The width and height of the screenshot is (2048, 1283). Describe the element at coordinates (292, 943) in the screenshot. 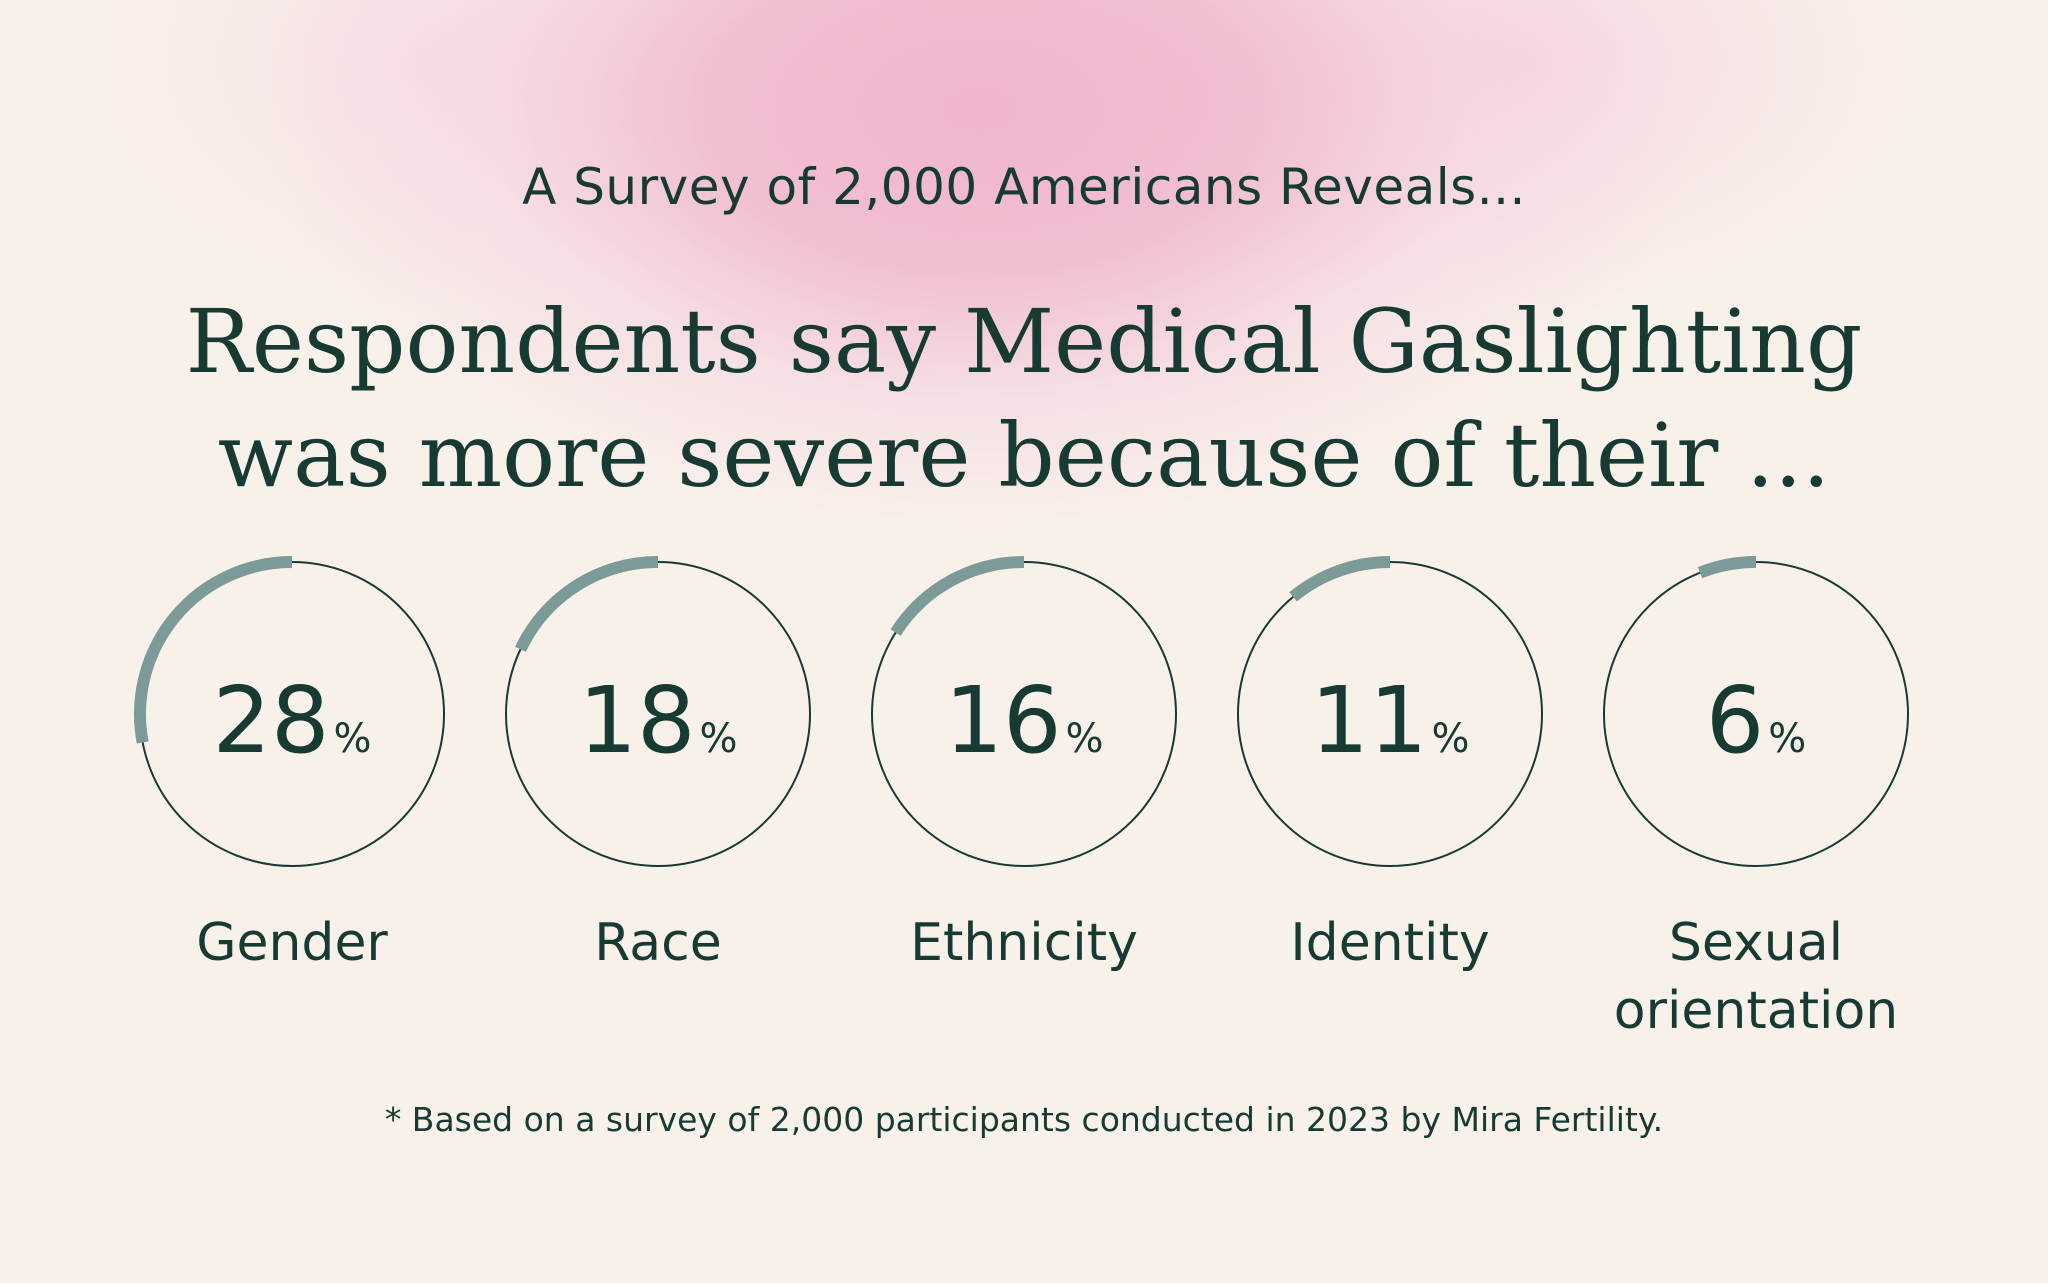

I see `category-label: Gender` at that location.